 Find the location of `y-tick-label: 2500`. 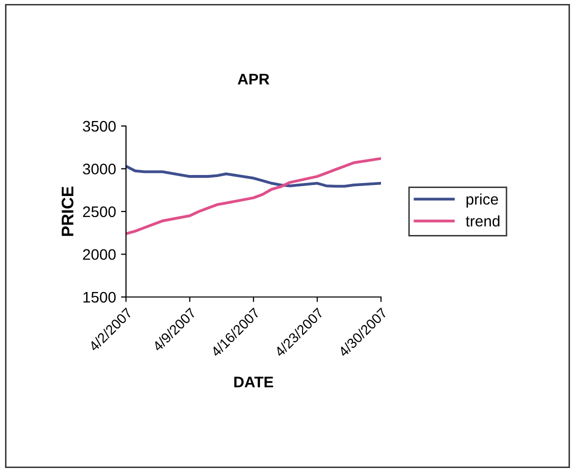

y-tick-label: 2500 is located at coordinates (99, 212).